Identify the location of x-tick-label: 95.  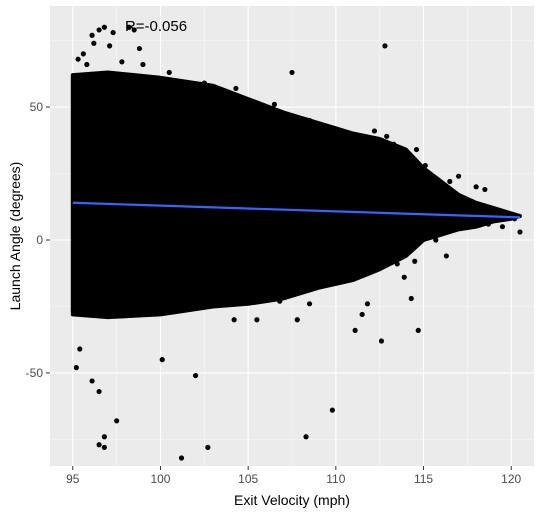
(73, 479).